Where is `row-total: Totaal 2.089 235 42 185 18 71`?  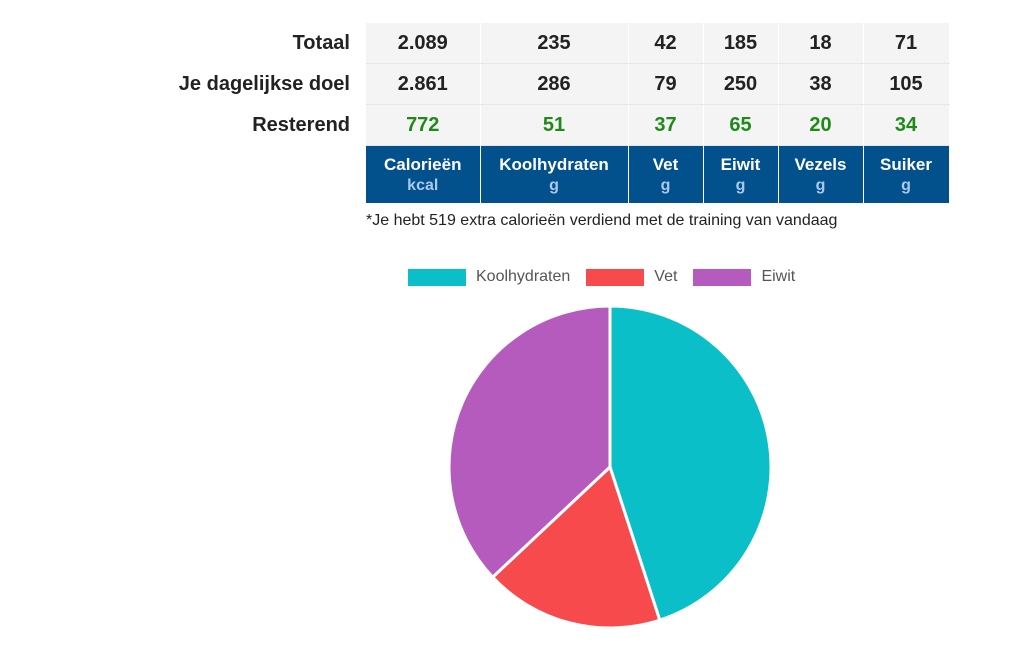
row-total: Totaal 2.089 235 42 185 18 71 is located at coordinates (475, 43).